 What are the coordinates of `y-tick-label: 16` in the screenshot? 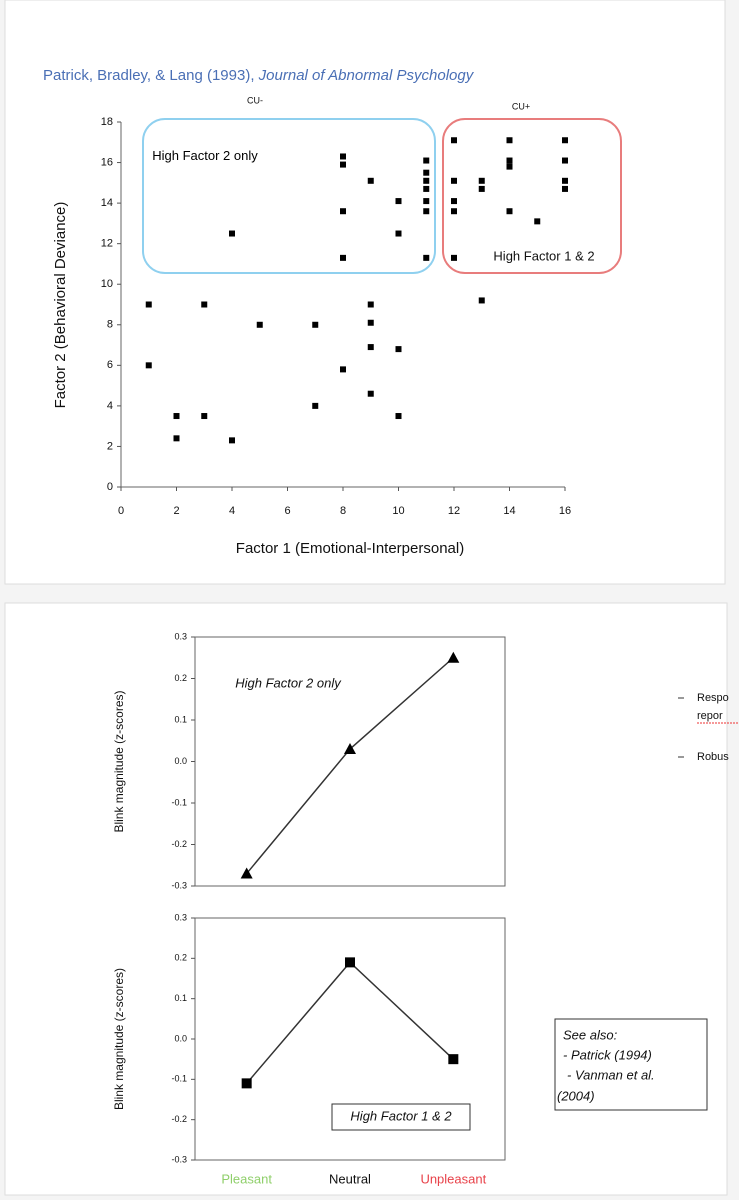 It's located at (107, 162).